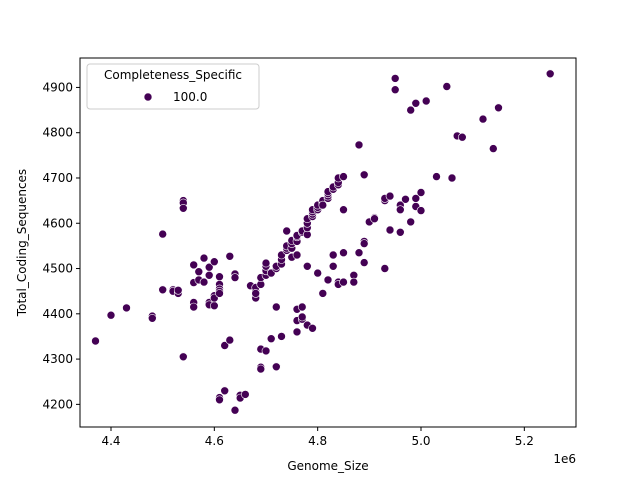 Image resolution: width=640 pixels, height=485 pixels. What do you see at coordinates (317, 441) in the screenshot?
I see `x-tick-label: 4.8` at bounding box center [317, 441].